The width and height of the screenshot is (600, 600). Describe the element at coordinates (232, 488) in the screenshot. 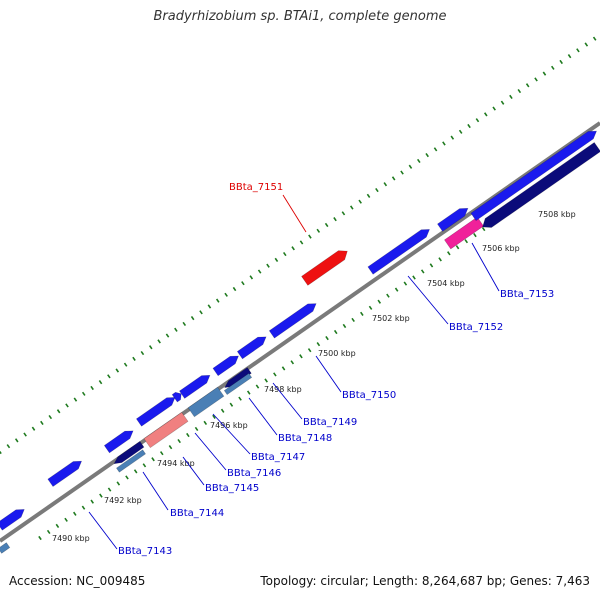

I see `gene-label-bbta-7145: BBta_7145` at that location.